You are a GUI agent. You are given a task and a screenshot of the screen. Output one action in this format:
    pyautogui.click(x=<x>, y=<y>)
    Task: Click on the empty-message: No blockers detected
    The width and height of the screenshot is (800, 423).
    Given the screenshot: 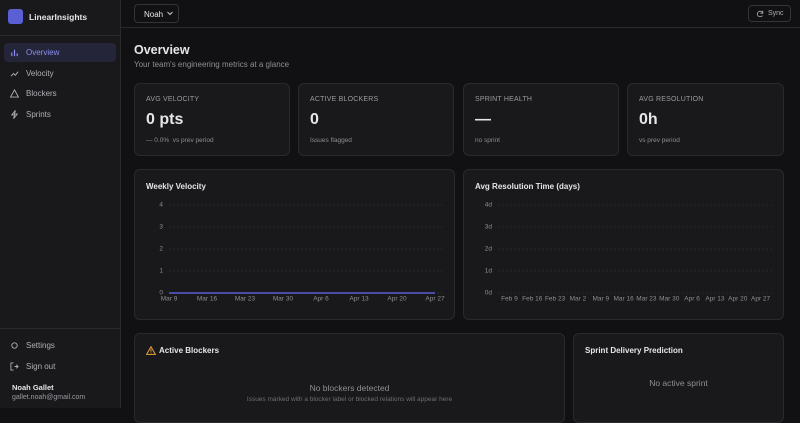 What is the action you would take?
    pyautogui.click(x=349, y=388)
    